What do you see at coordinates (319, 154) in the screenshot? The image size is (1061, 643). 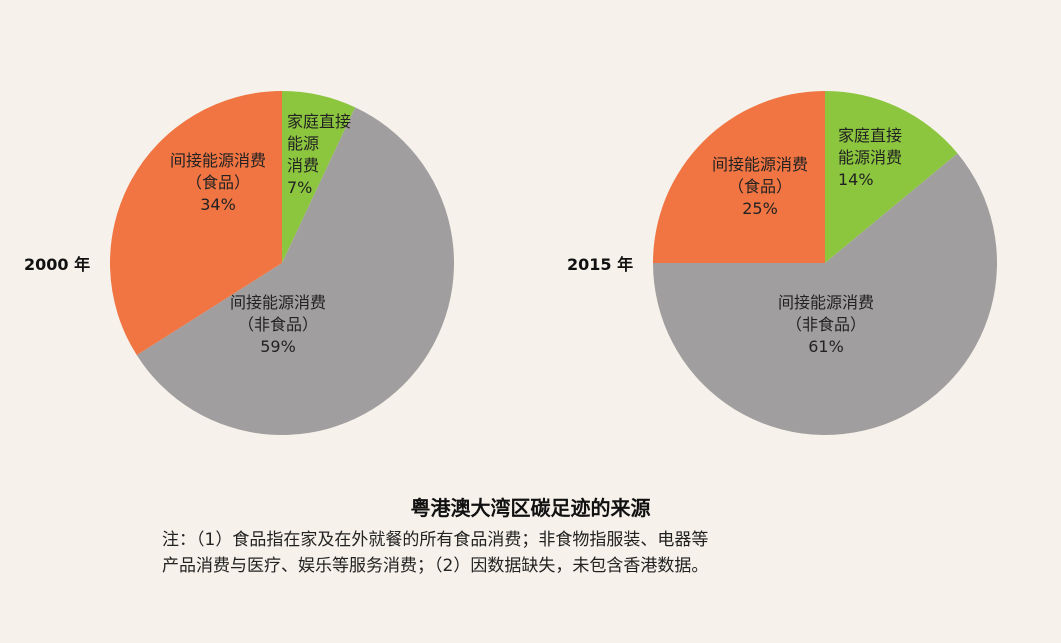 I see `slice-label-0-0: 家庭直接能源消费 7%` at bounding box center [319, 154].